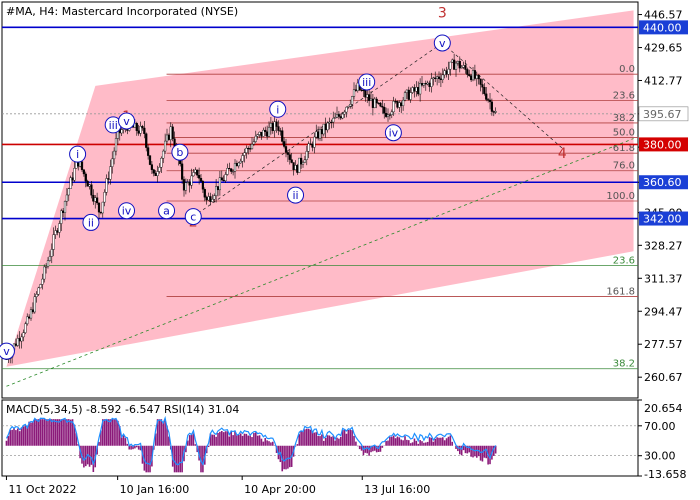 The image size is (700, 500). I want to click on indicator-title: MACD(5,34,5) -8.592 -6.547 RSI(14) 31.04, so click(122, 409).